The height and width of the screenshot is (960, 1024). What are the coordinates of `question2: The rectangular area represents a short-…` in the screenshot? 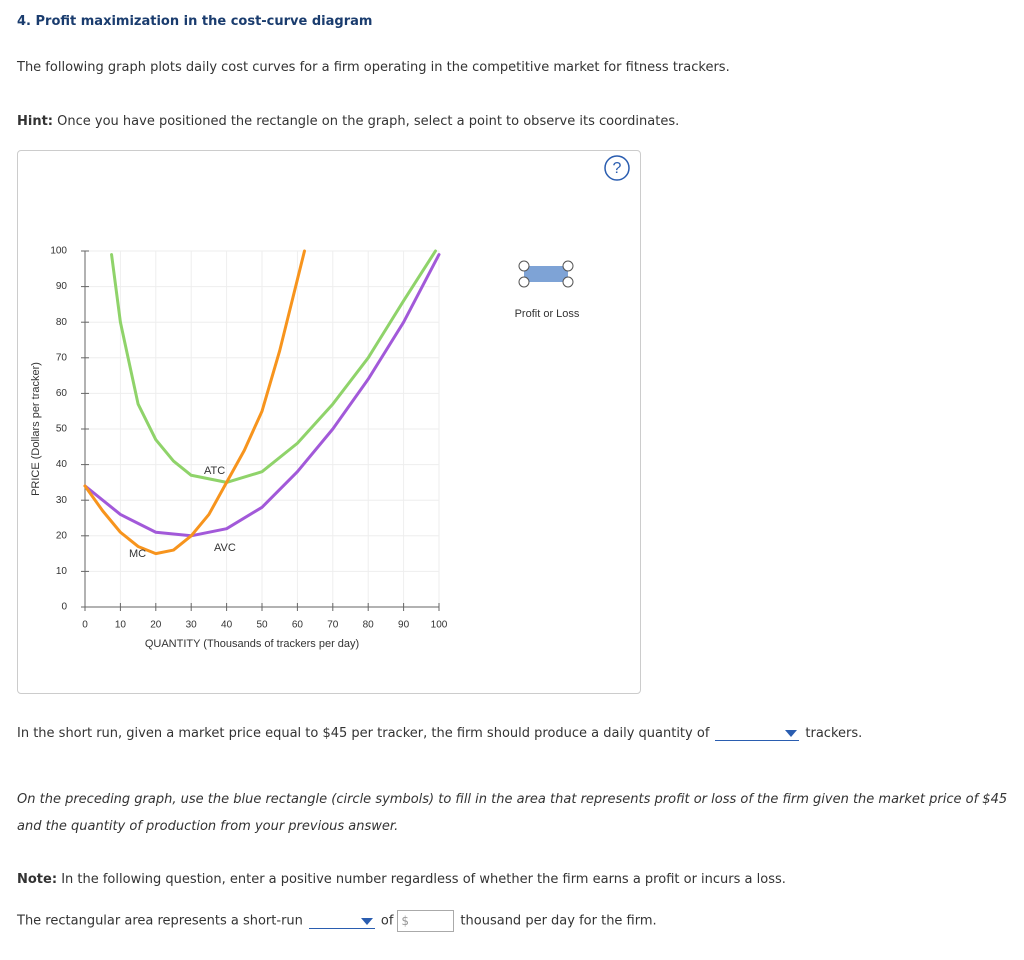 It's located at (337, 921).